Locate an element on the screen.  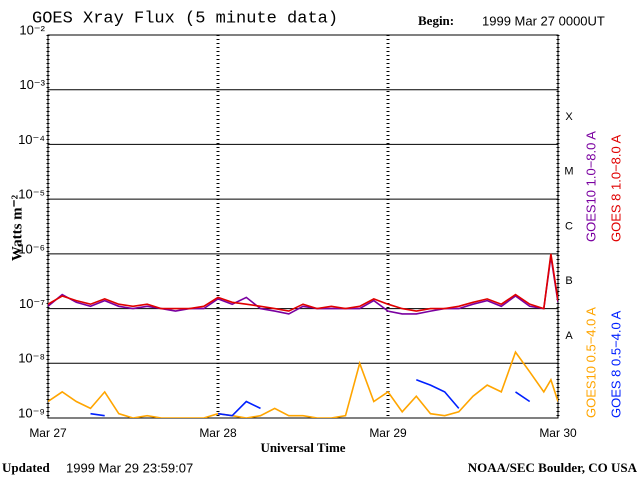
y-tick-label: 10⁻² is located at coordinates (32, 29).